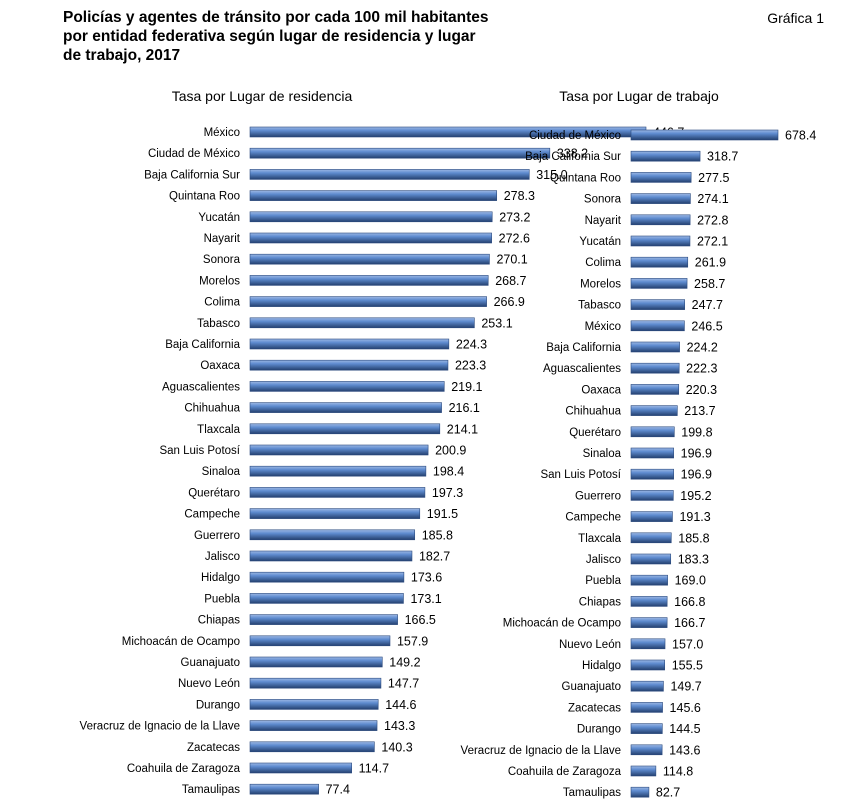 This screenshot has width=845, height=811. Describe the element at coordinates (689, 602) in the screenshot. I see `value-label: 166.8` at that location.